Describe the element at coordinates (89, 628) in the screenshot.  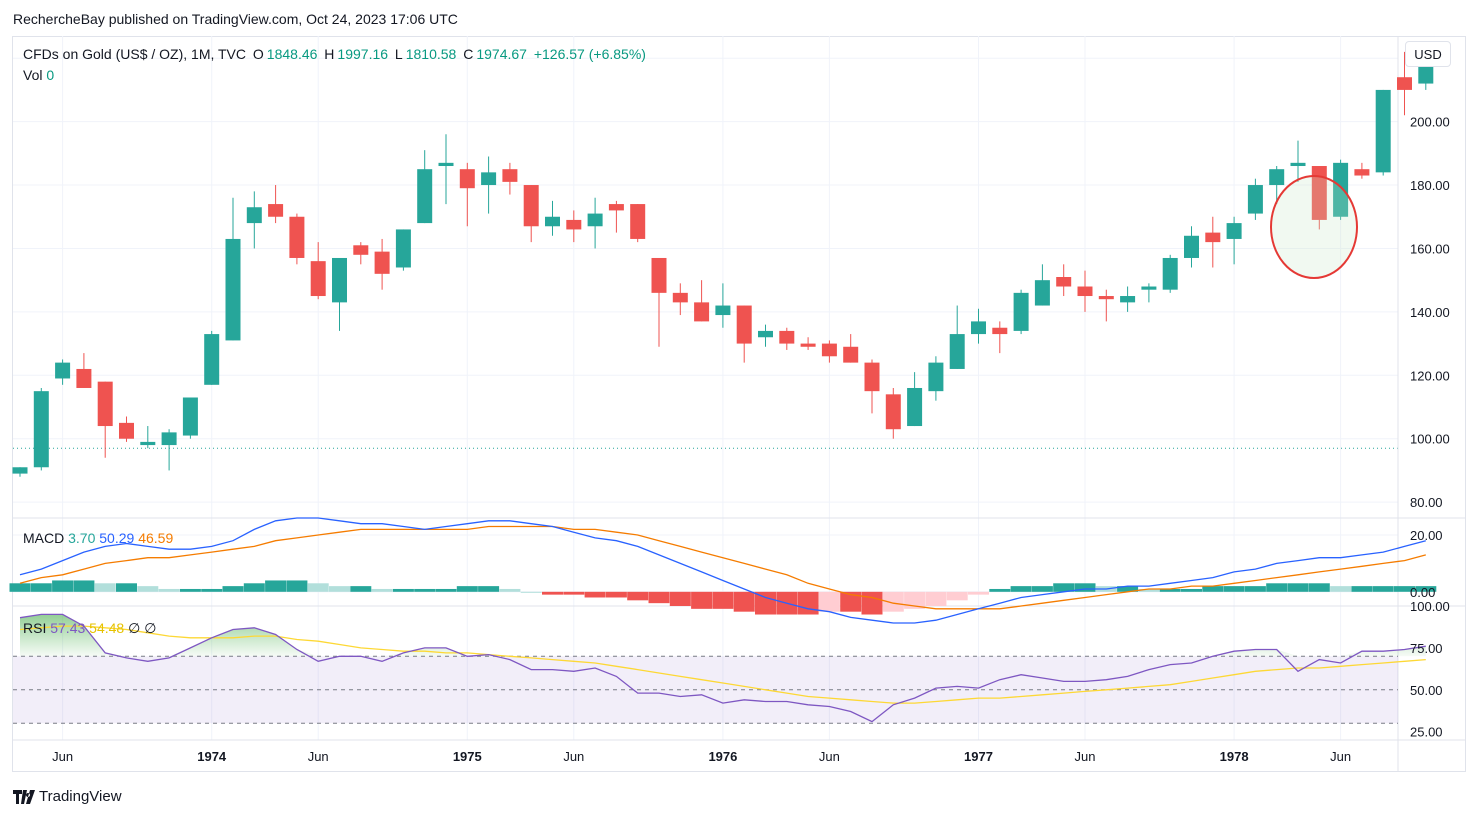
I see `rsi-legend: RSI 57.43 54.48 ∅ ∅` at that location.